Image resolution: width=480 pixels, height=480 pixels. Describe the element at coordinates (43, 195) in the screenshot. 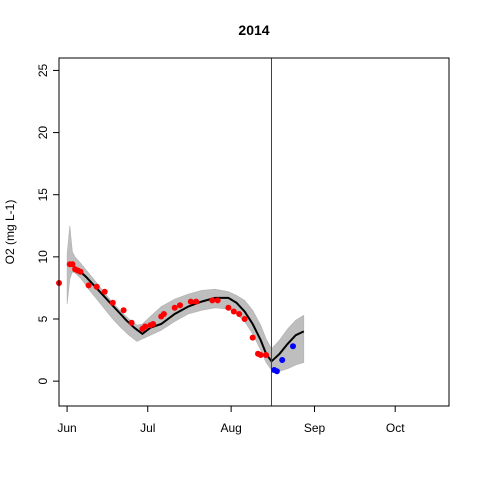

I see `y-tick-label: 15` at that location.